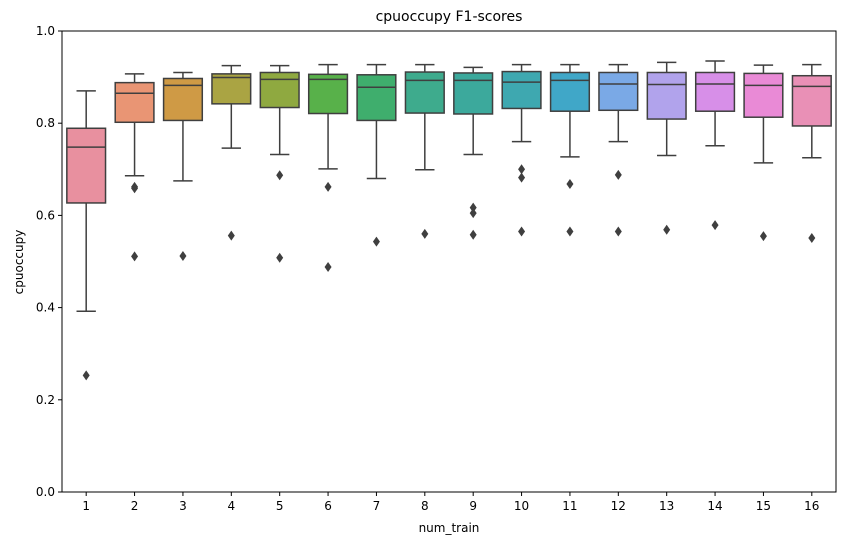  What do you see at coordinates (183, 506) in the screenshot?
I see `x-tick-label: 3` at bounding box center [183, 506].